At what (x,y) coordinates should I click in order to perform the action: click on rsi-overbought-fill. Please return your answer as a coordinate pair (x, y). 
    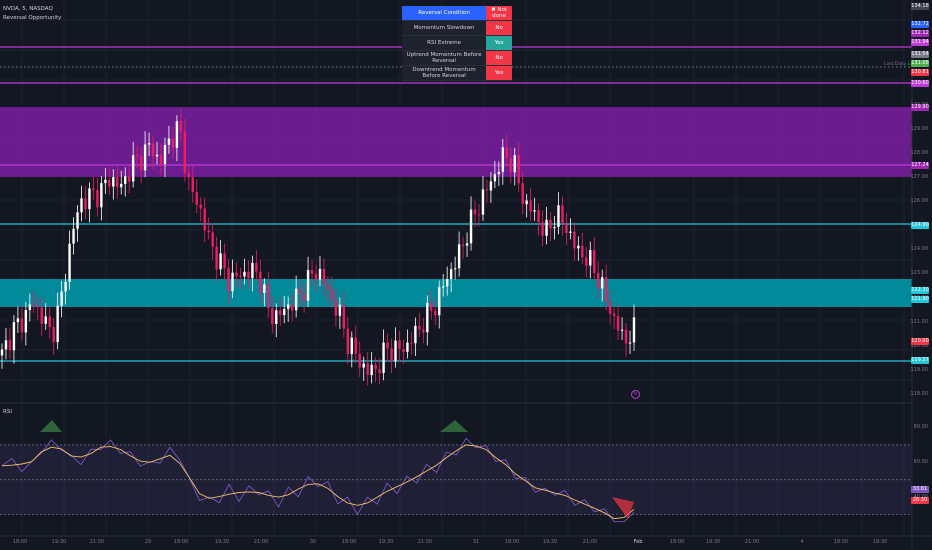
    Looking at the image, I should click on (454, 426).